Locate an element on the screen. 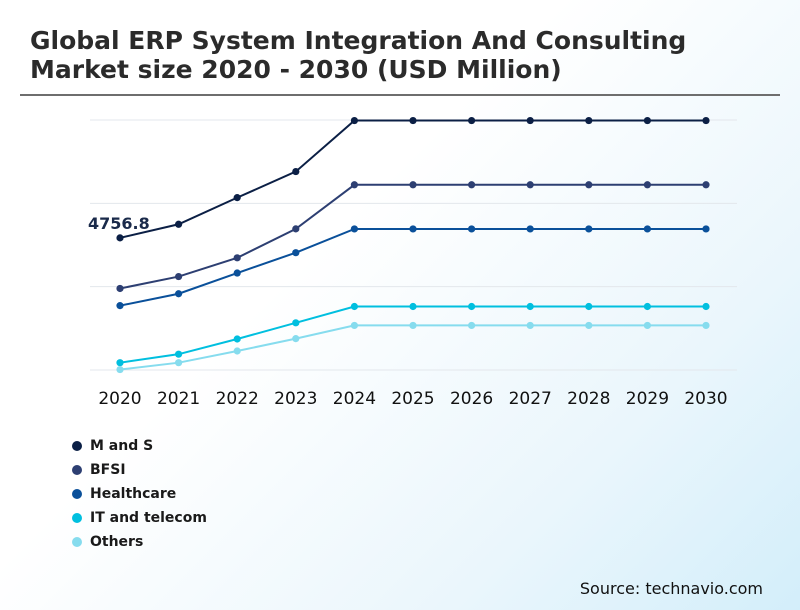 The height and width of the screenshot is (610, 800). legend-item: Others is located at coordinates (139, 542).